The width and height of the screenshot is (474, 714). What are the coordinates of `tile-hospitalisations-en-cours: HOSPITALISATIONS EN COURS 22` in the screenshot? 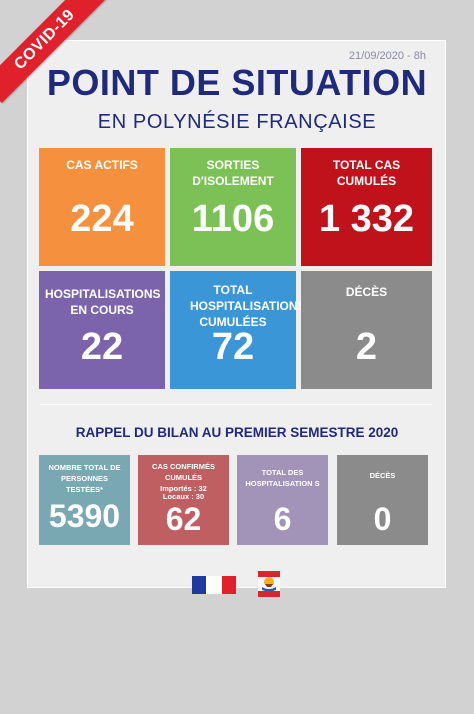 It's located at (102, 330).